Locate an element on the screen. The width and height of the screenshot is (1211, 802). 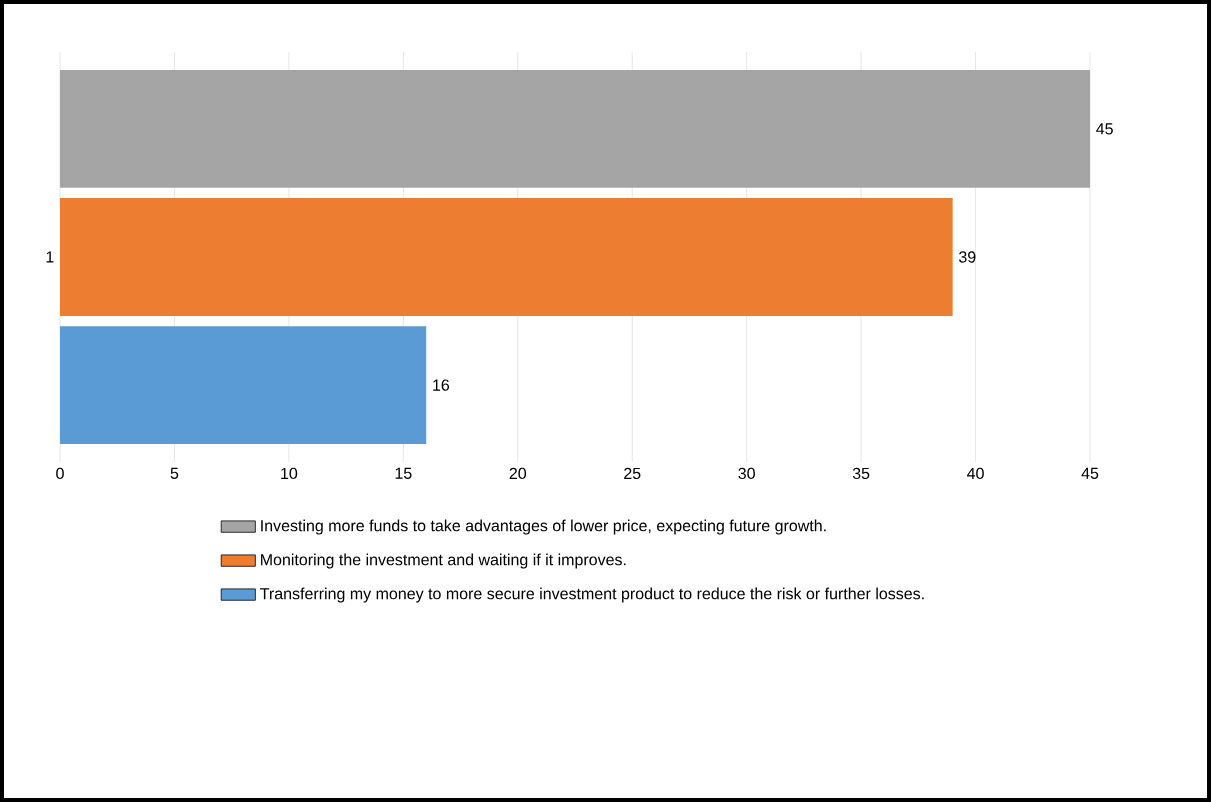
x-tick-label: 0 is located at coordinates (60, 473).